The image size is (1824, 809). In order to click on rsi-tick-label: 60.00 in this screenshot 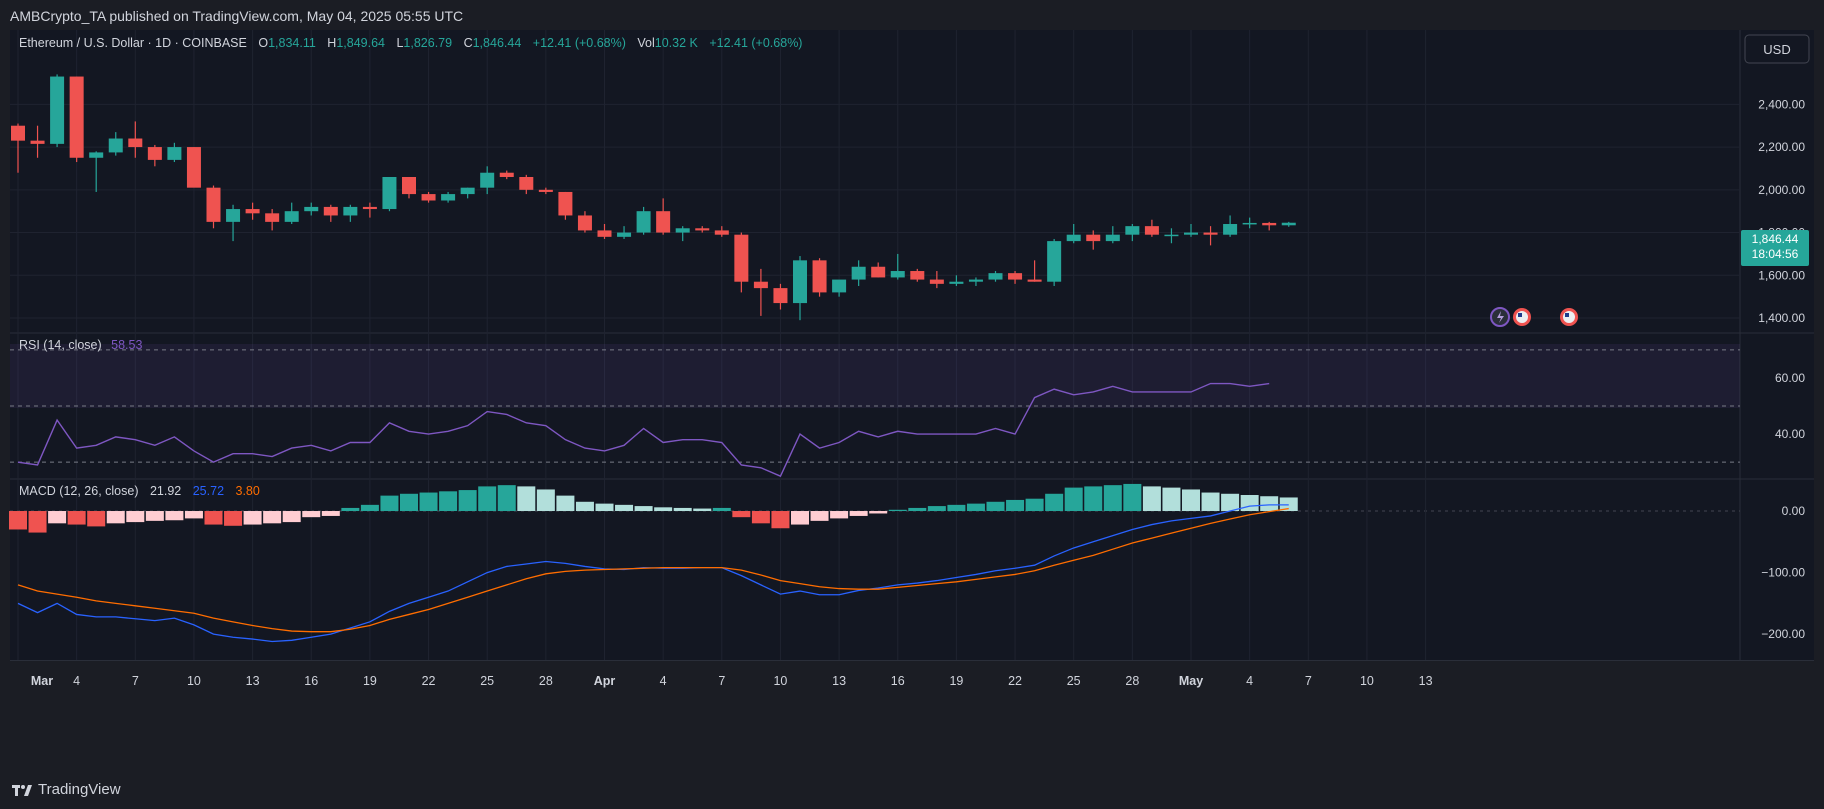, I will do `click(1790, 378)`.